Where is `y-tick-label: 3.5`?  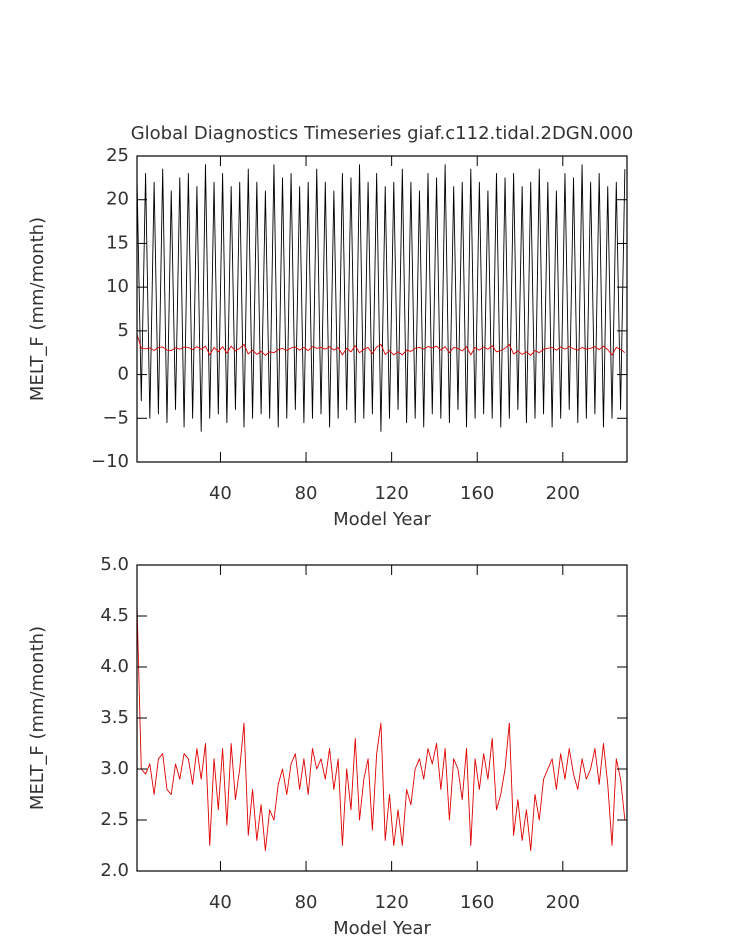 y-tick-label: 3.5 is located at coordinates (114, 717).